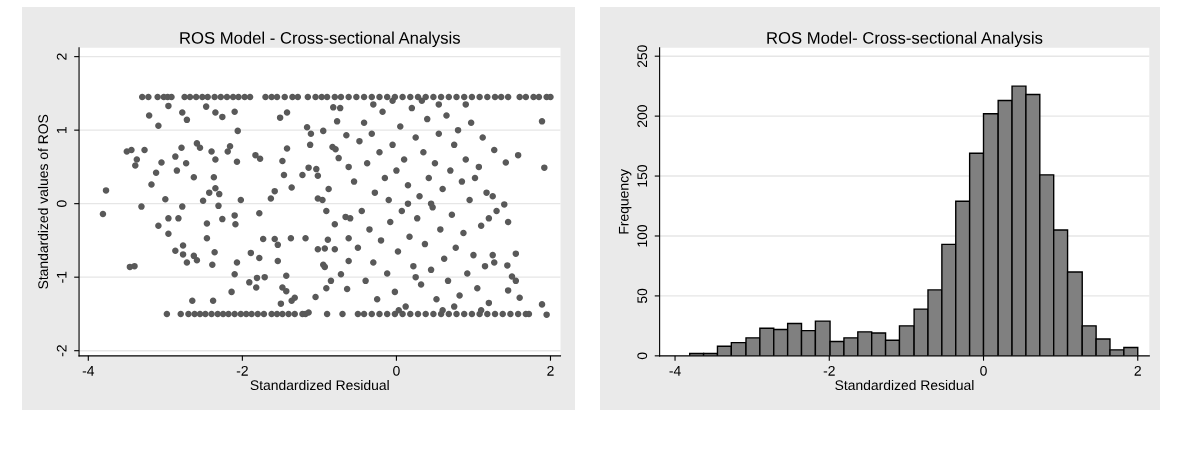 This screenshot has width=1180, height=451. Describe the element at coordinates (642, 296) in the screenshot. I see `y-tick-label: 50` at that location.